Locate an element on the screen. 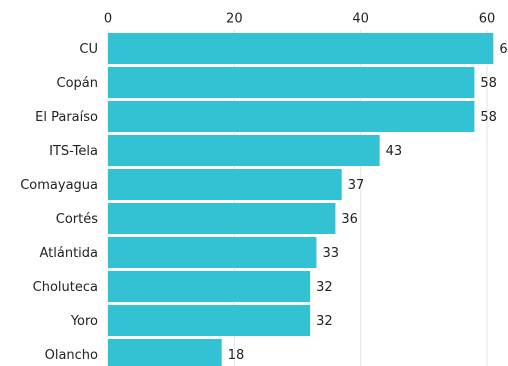 The image size is (508, 366). x-tick-label: 60 is located at coordinates (487, 19).